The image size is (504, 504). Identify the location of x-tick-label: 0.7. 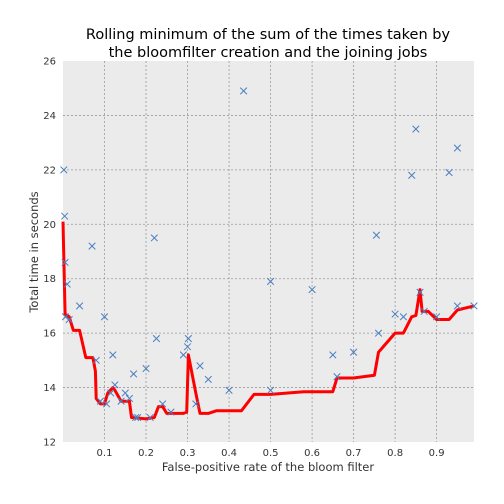
(354, 453).